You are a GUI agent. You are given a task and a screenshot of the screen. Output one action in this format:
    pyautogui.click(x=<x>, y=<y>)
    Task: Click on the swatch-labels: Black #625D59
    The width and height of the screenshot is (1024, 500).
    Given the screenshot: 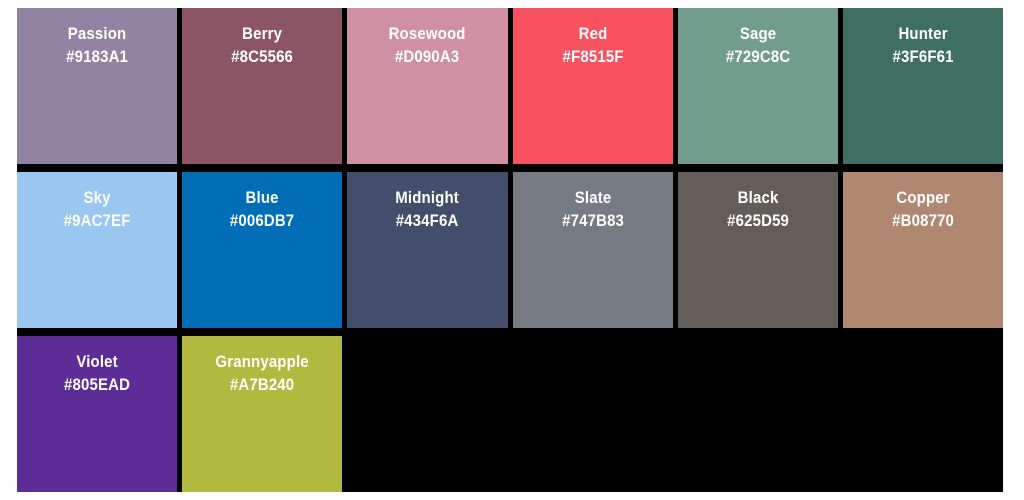 What is the action you would take?
    pyautogui.click(x=757, y=202)
    